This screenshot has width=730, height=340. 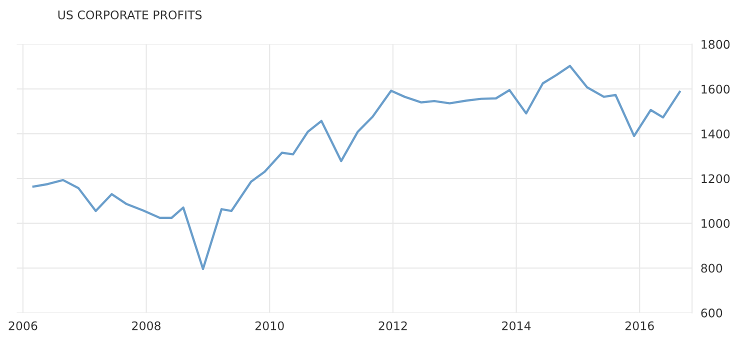 I want to click on x-tick-label: 2016, so click(x=639, y=325).